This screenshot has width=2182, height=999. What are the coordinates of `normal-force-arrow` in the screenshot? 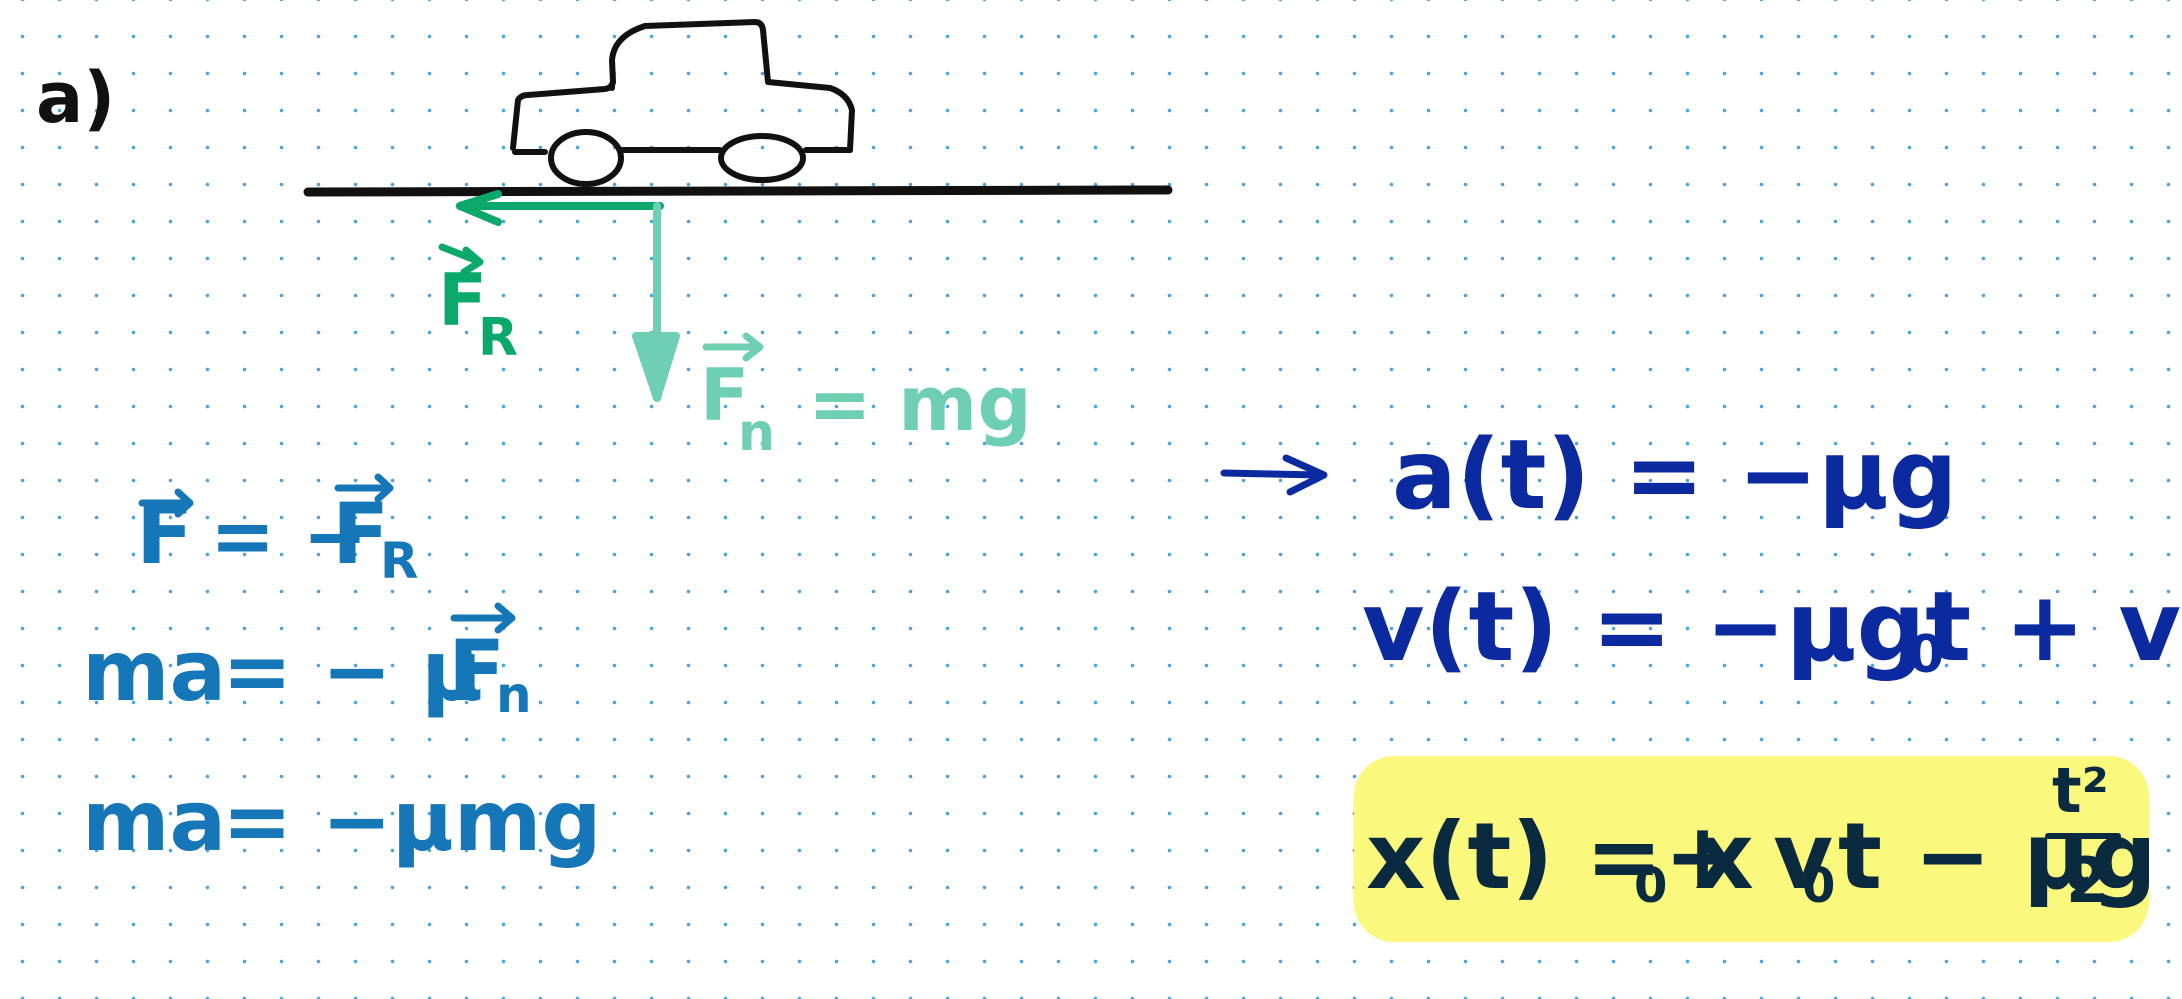 It's located at (656, 302).